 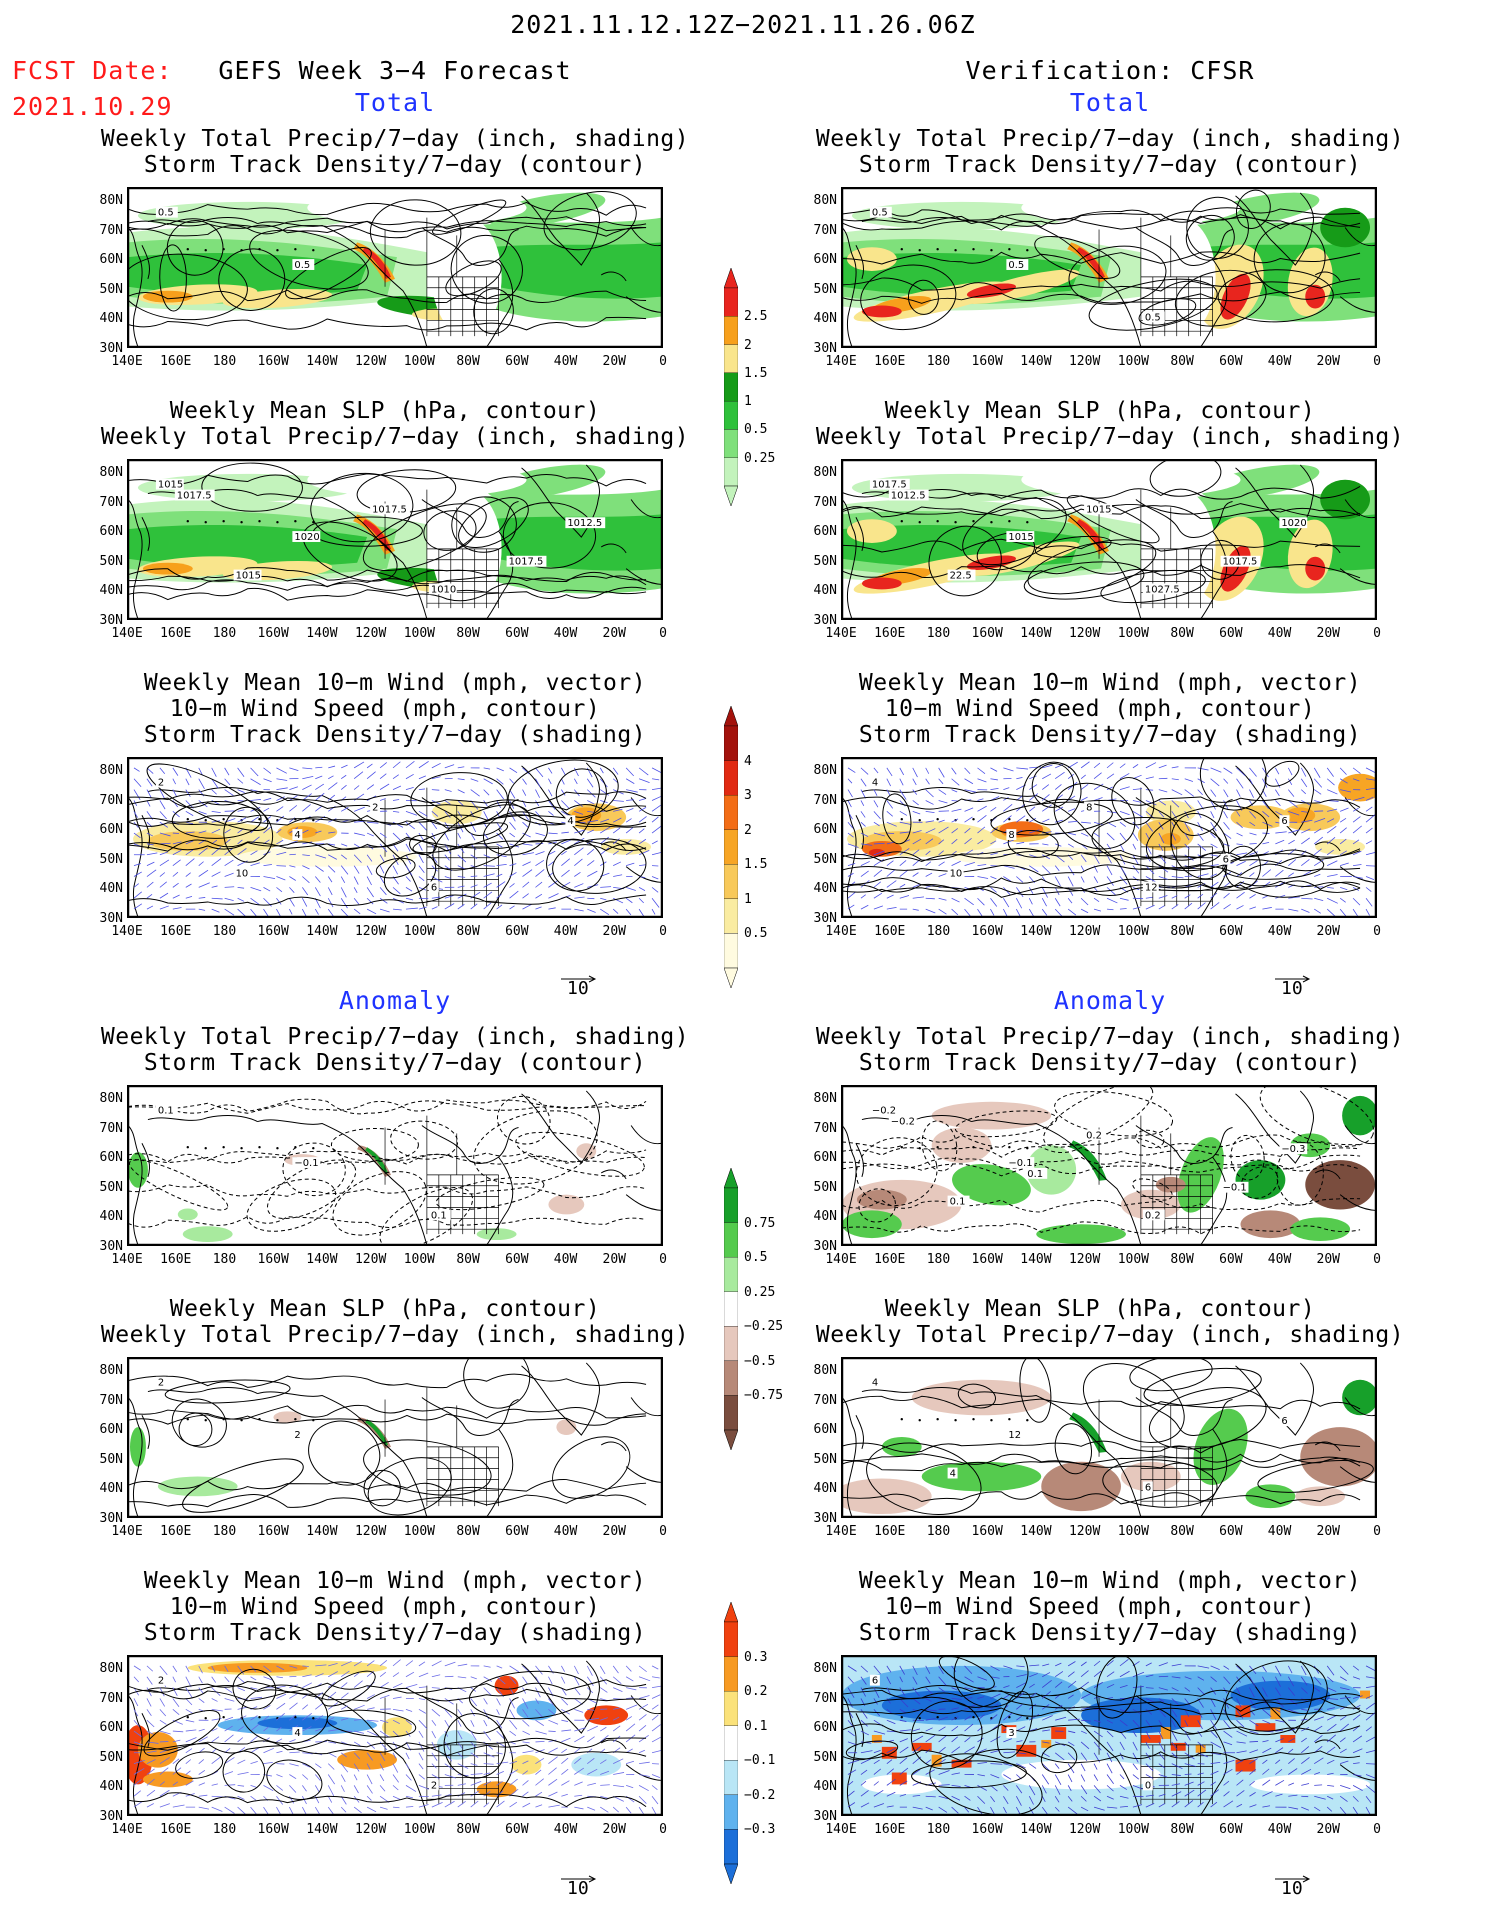 I want to click on forecast-period: 2021.11.12.12Z−2021.11.26.06Z, so click(x=743, y=24).